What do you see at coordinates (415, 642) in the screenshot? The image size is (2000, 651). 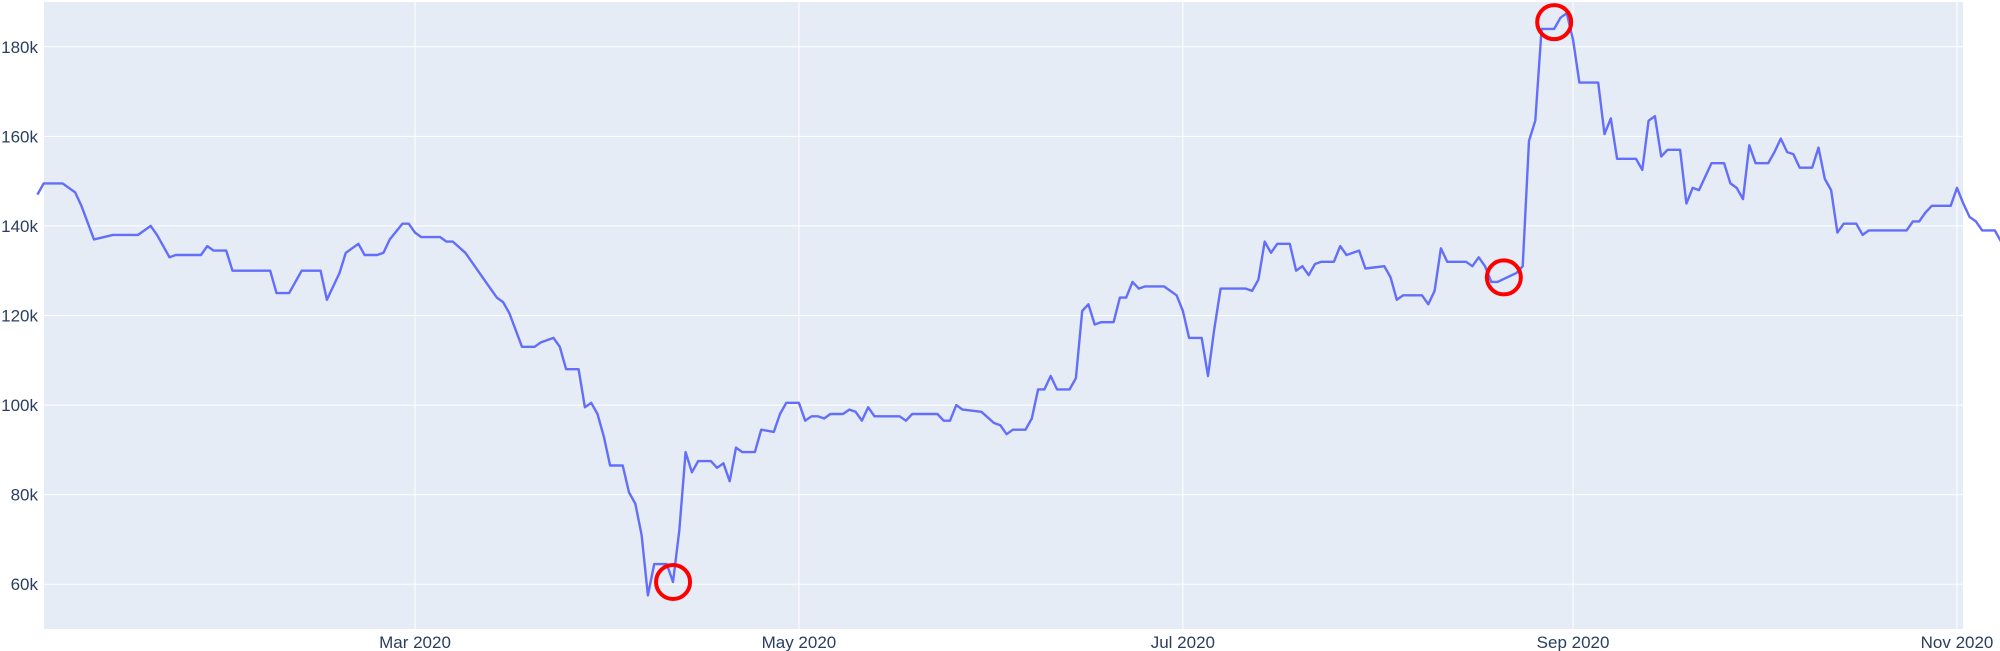 I see `x-tick-label-0: Mar 2020` at bounding box center [415, 642].